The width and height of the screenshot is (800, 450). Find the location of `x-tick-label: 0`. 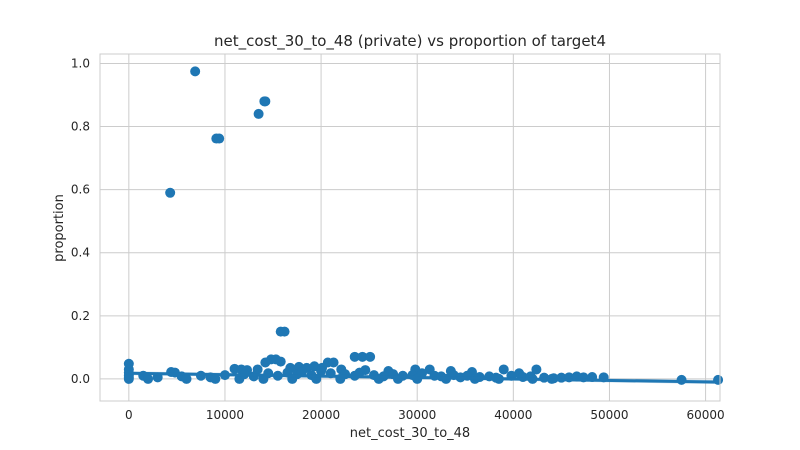

x-tick-label: 0 is located at coordinates (129, 415).